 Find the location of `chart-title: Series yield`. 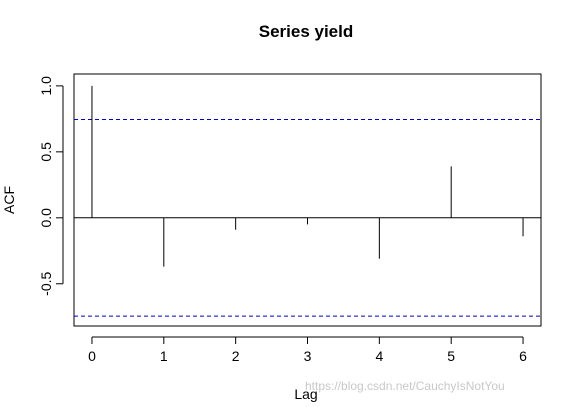

chart-title: Series yield is located at coordinates (306, 31).